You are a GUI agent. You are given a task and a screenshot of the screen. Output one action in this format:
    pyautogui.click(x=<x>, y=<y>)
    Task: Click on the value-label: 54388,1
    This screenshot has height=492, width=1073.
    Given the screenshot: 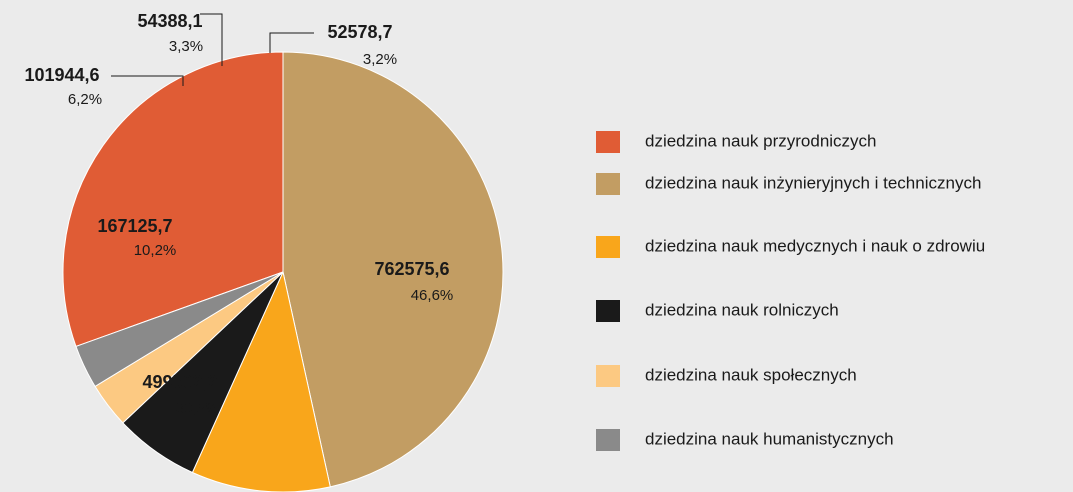 What is the action you would take?
    pyautogui.click(x=169, y=21)
    